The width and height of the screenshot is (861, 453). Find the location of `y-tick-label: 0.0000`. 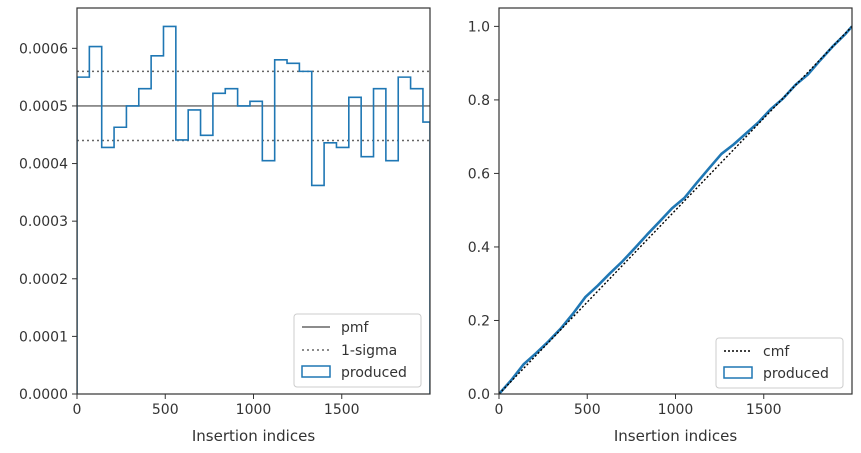

y-tick-label: 0.0000 is located at coordinates (43, 395).